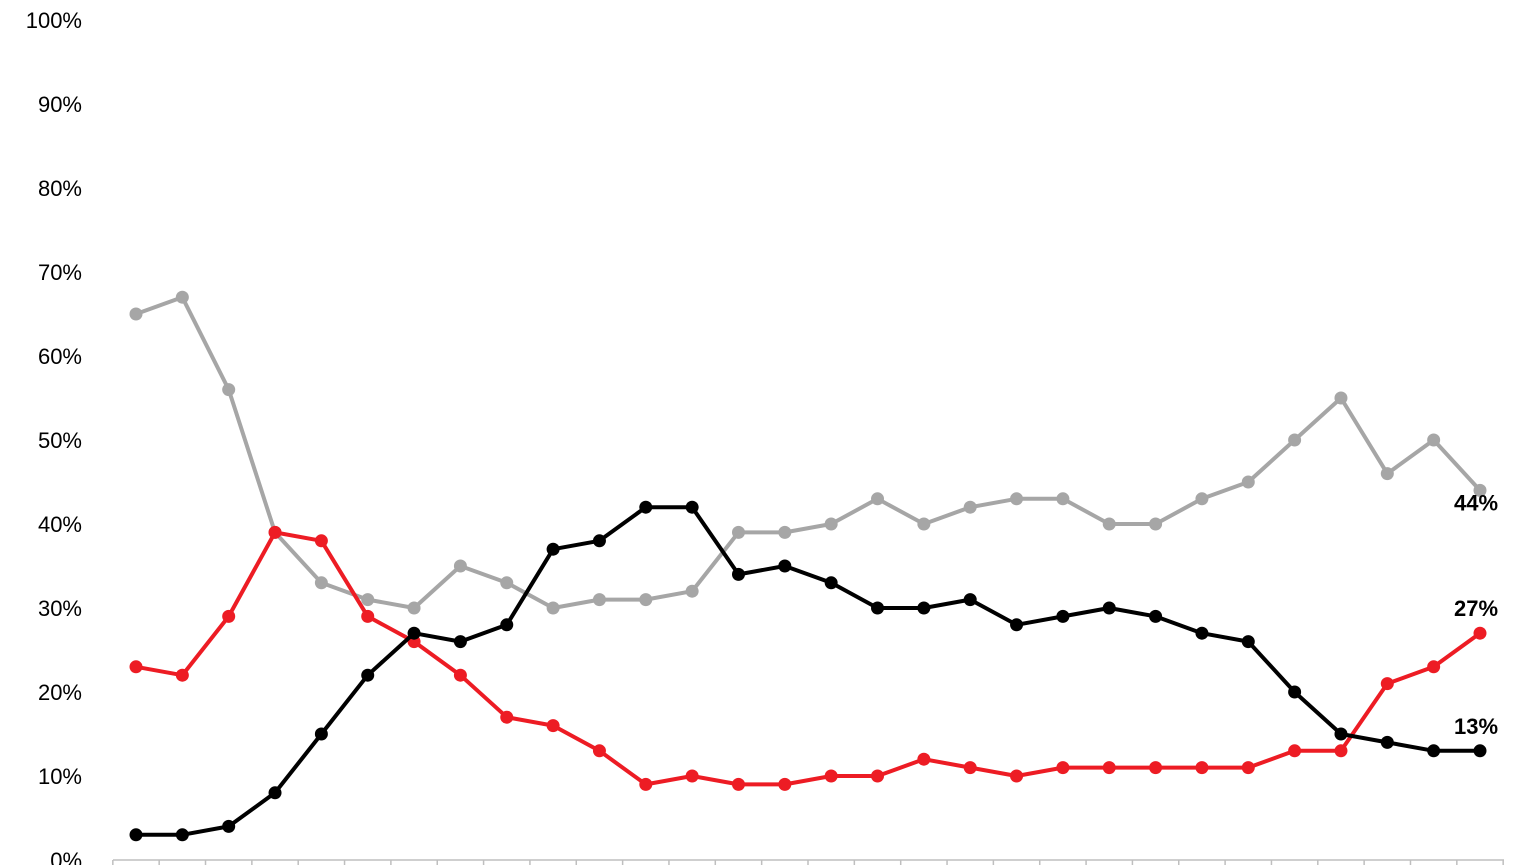  Describe the element at coordinates (1476, 502) in the screenshot. I see `end-data-label: 44%` at that location.